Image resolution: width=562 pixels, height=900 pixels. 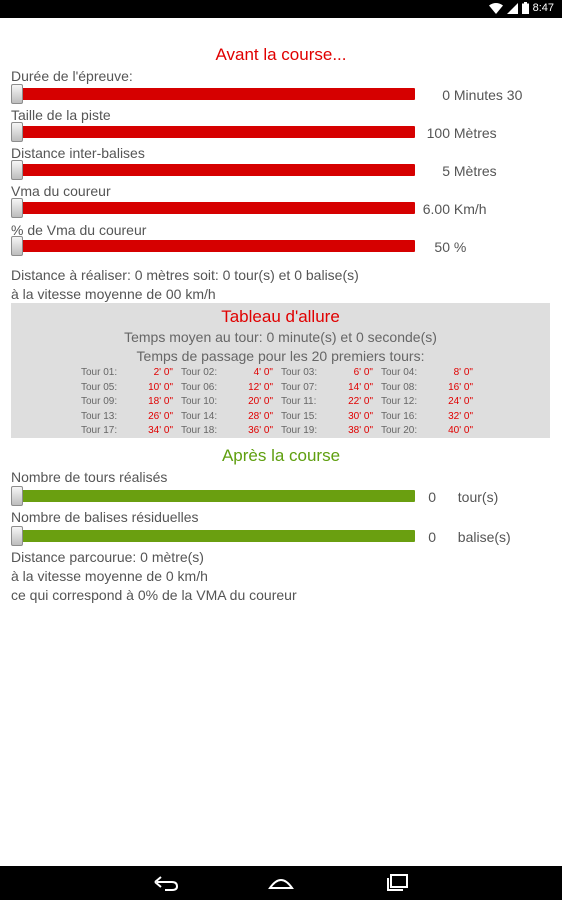 What do you see at coordinates (199, 416) in the screenshot?
I see `lap-name: Tour 14:` at bounding box center [199, 416].